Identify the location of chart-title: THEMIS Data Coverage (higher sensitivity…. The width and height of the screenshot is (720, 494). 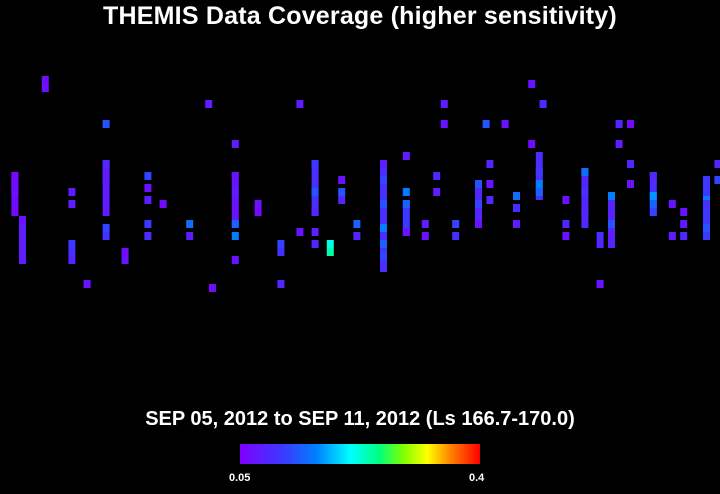
(360, 16).